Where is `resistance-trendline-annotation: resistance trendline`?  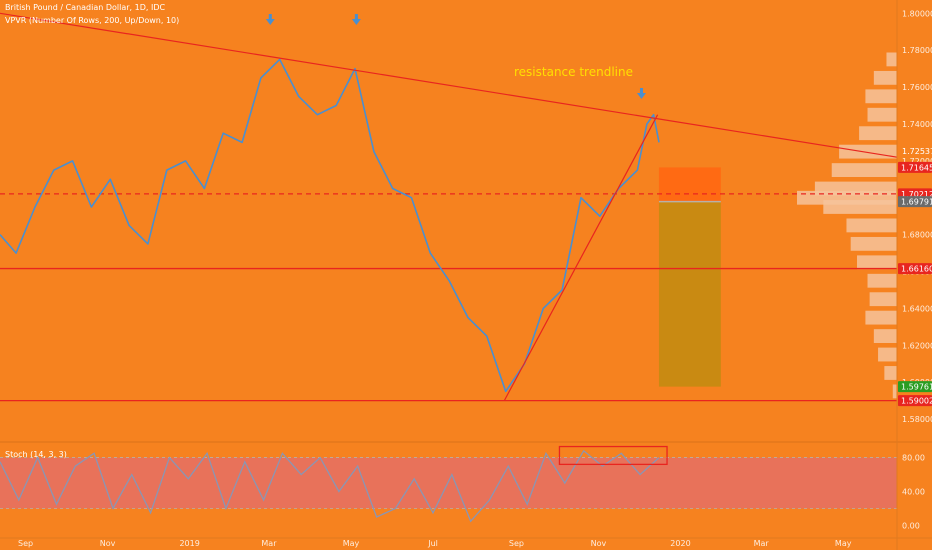
resistance-trendline-annotation: resistance trendline is located at coordinates (573, 72).